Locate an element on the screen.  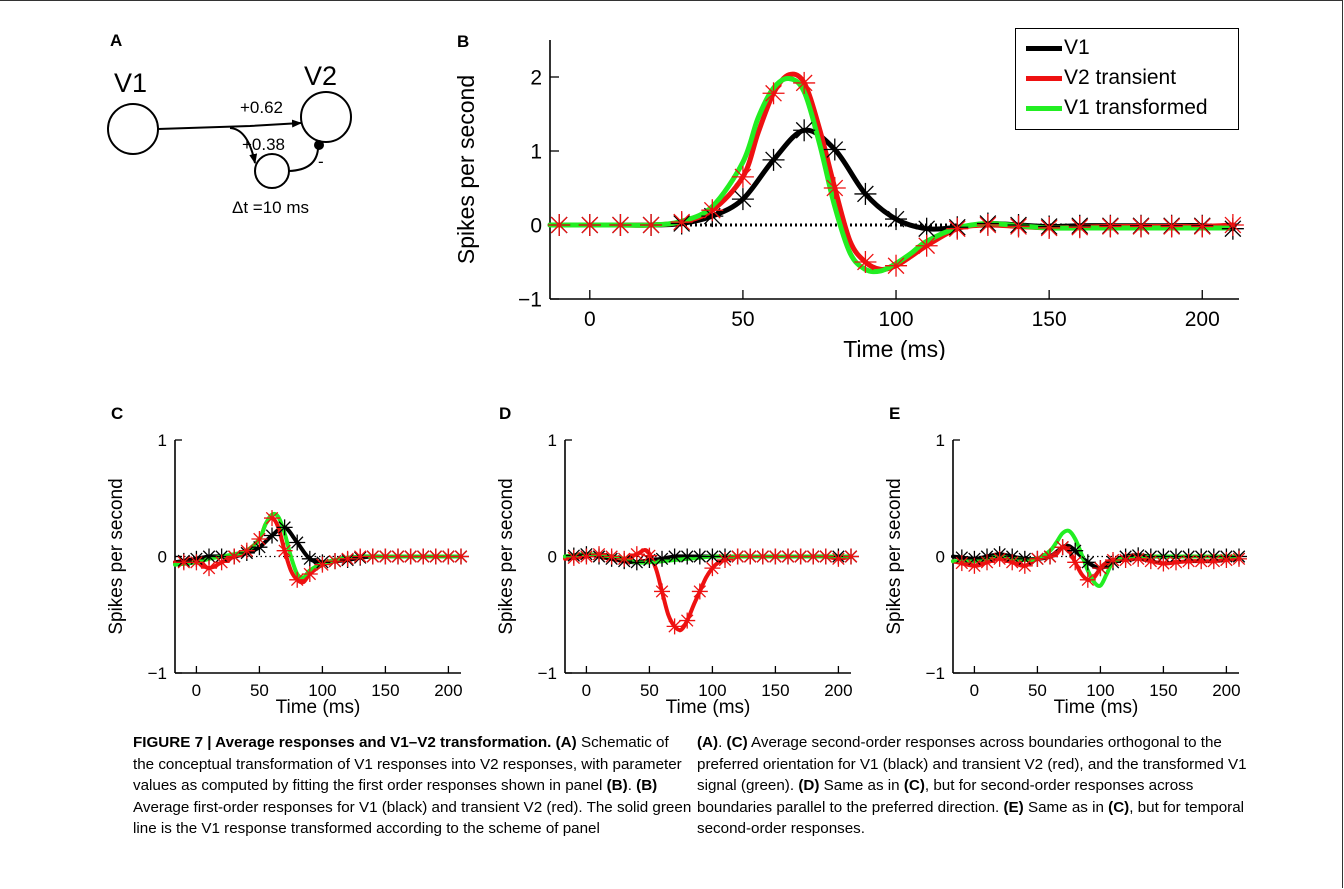
caption-sep: . is located at coordinates (722, 742).